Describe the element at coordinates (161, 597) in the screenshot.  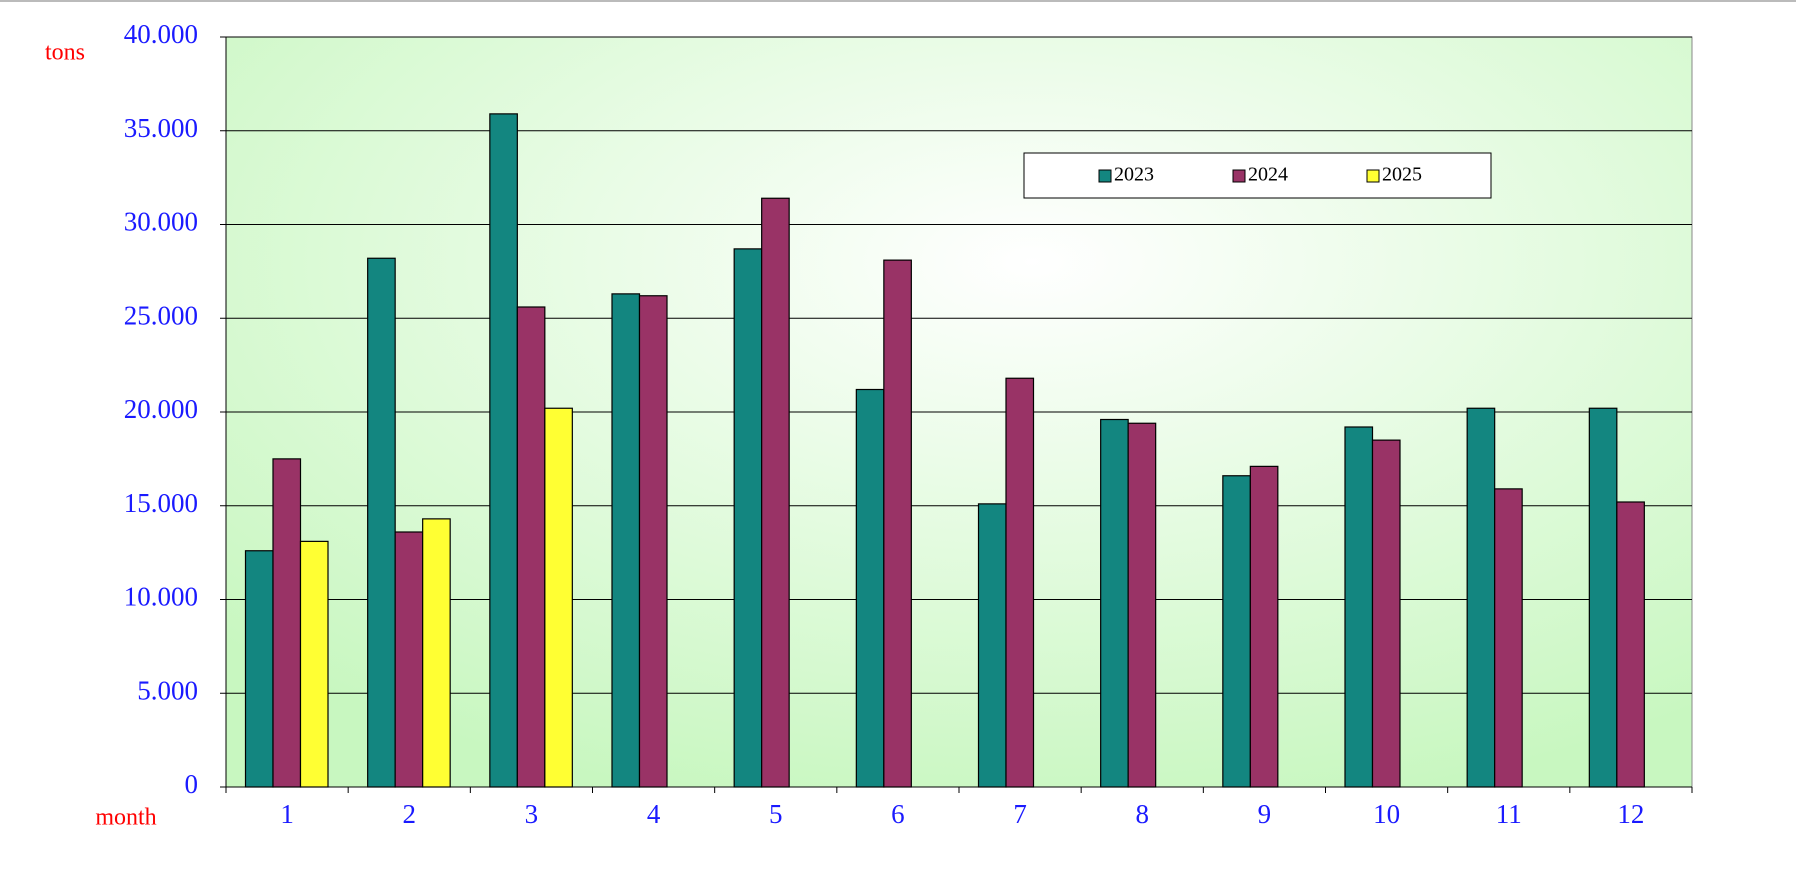
I see `y-tick-label: 10.000` at that location.